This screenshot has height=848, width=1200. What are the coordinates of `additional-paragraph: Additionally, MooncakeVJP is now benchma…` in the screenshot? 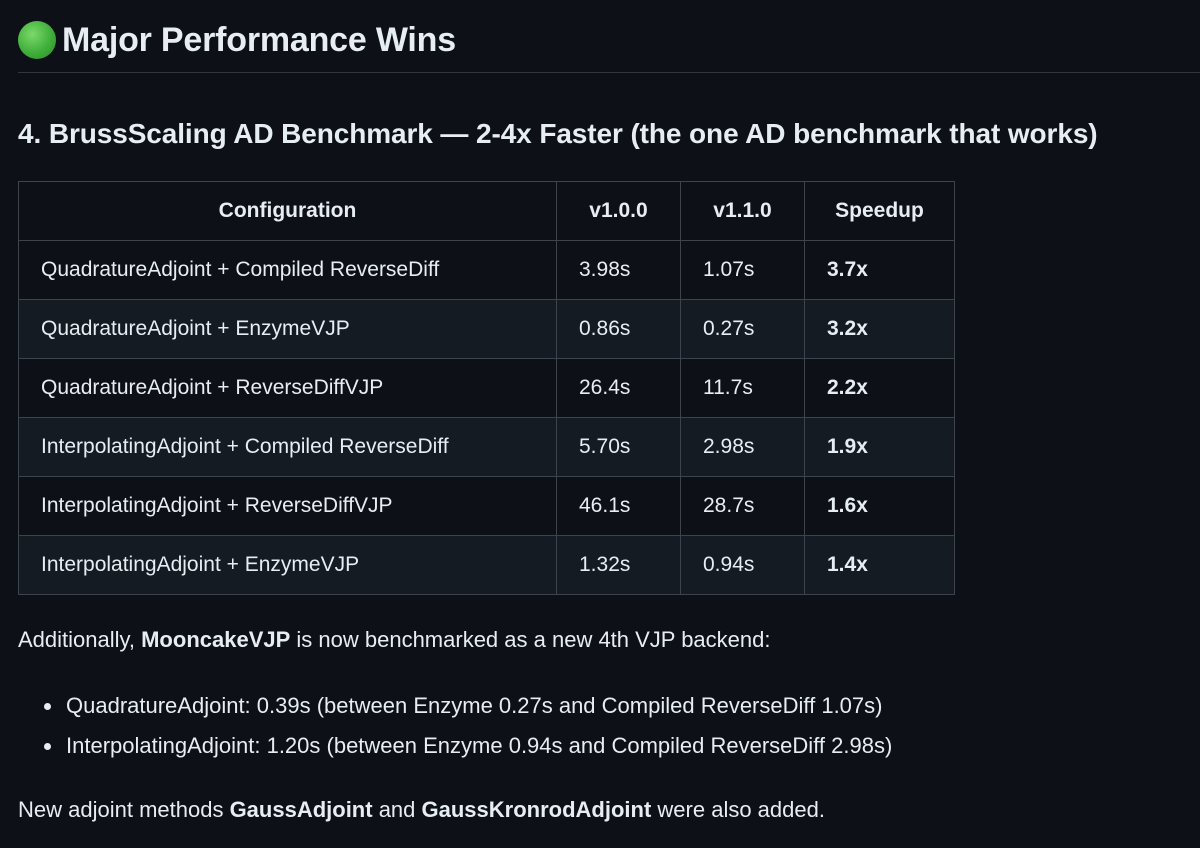 It's located at (394, 640).